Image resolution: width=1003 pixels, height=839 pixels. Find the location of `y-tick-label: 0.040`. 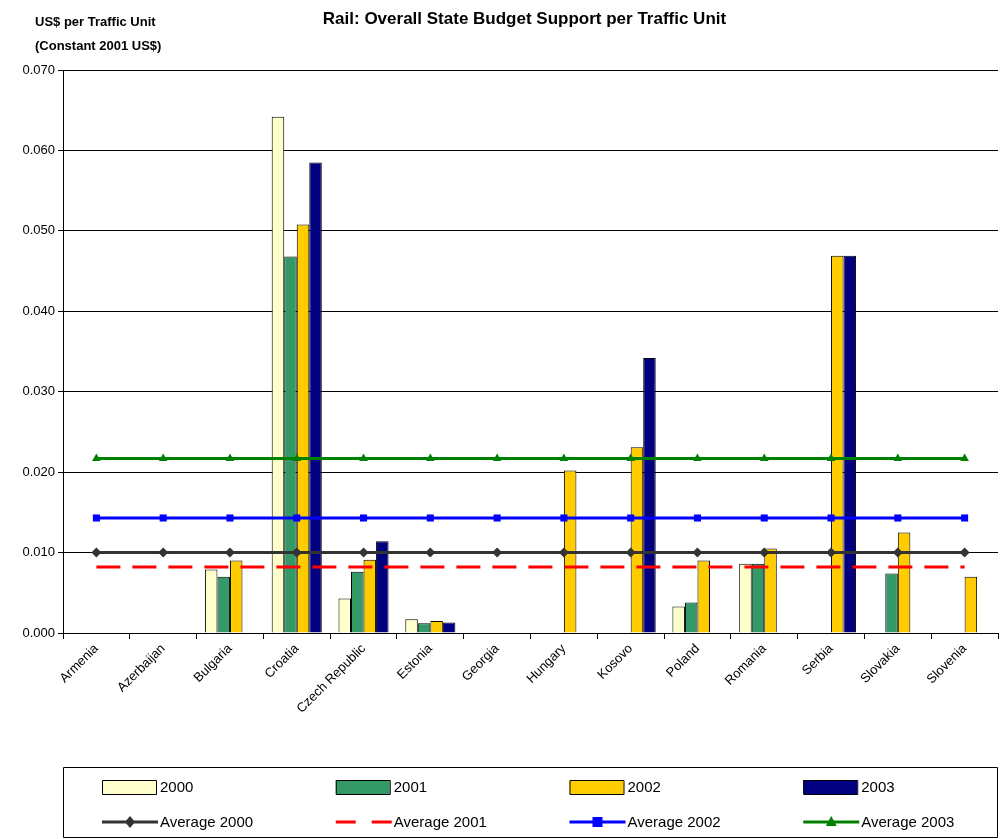

y-tick-label: 0.040 is located at coordinates (38, 310).